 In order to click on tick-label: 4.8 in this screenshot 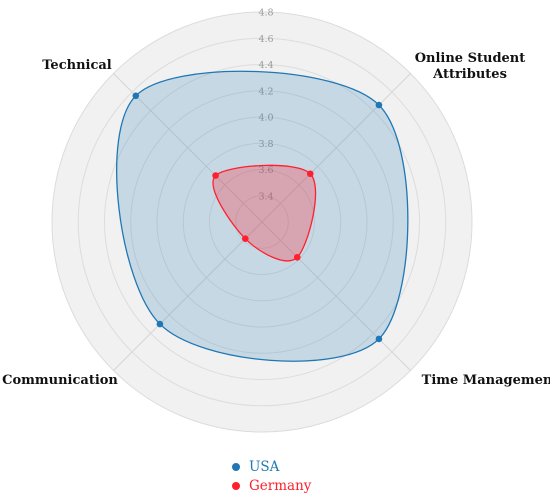, I will do `click(265, 13)`.